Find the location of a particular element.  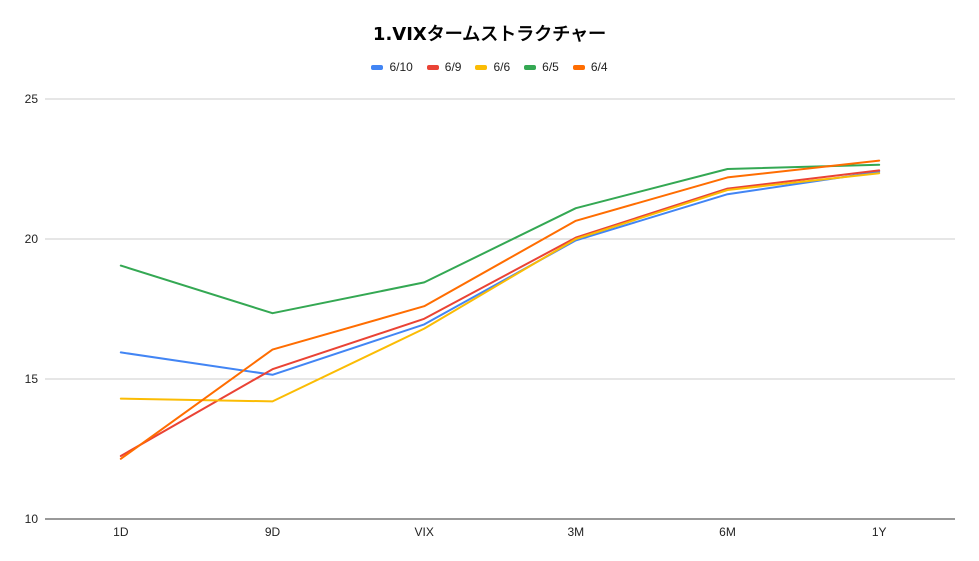

legend-label: 6/4 is located at coordinates (599, 67).